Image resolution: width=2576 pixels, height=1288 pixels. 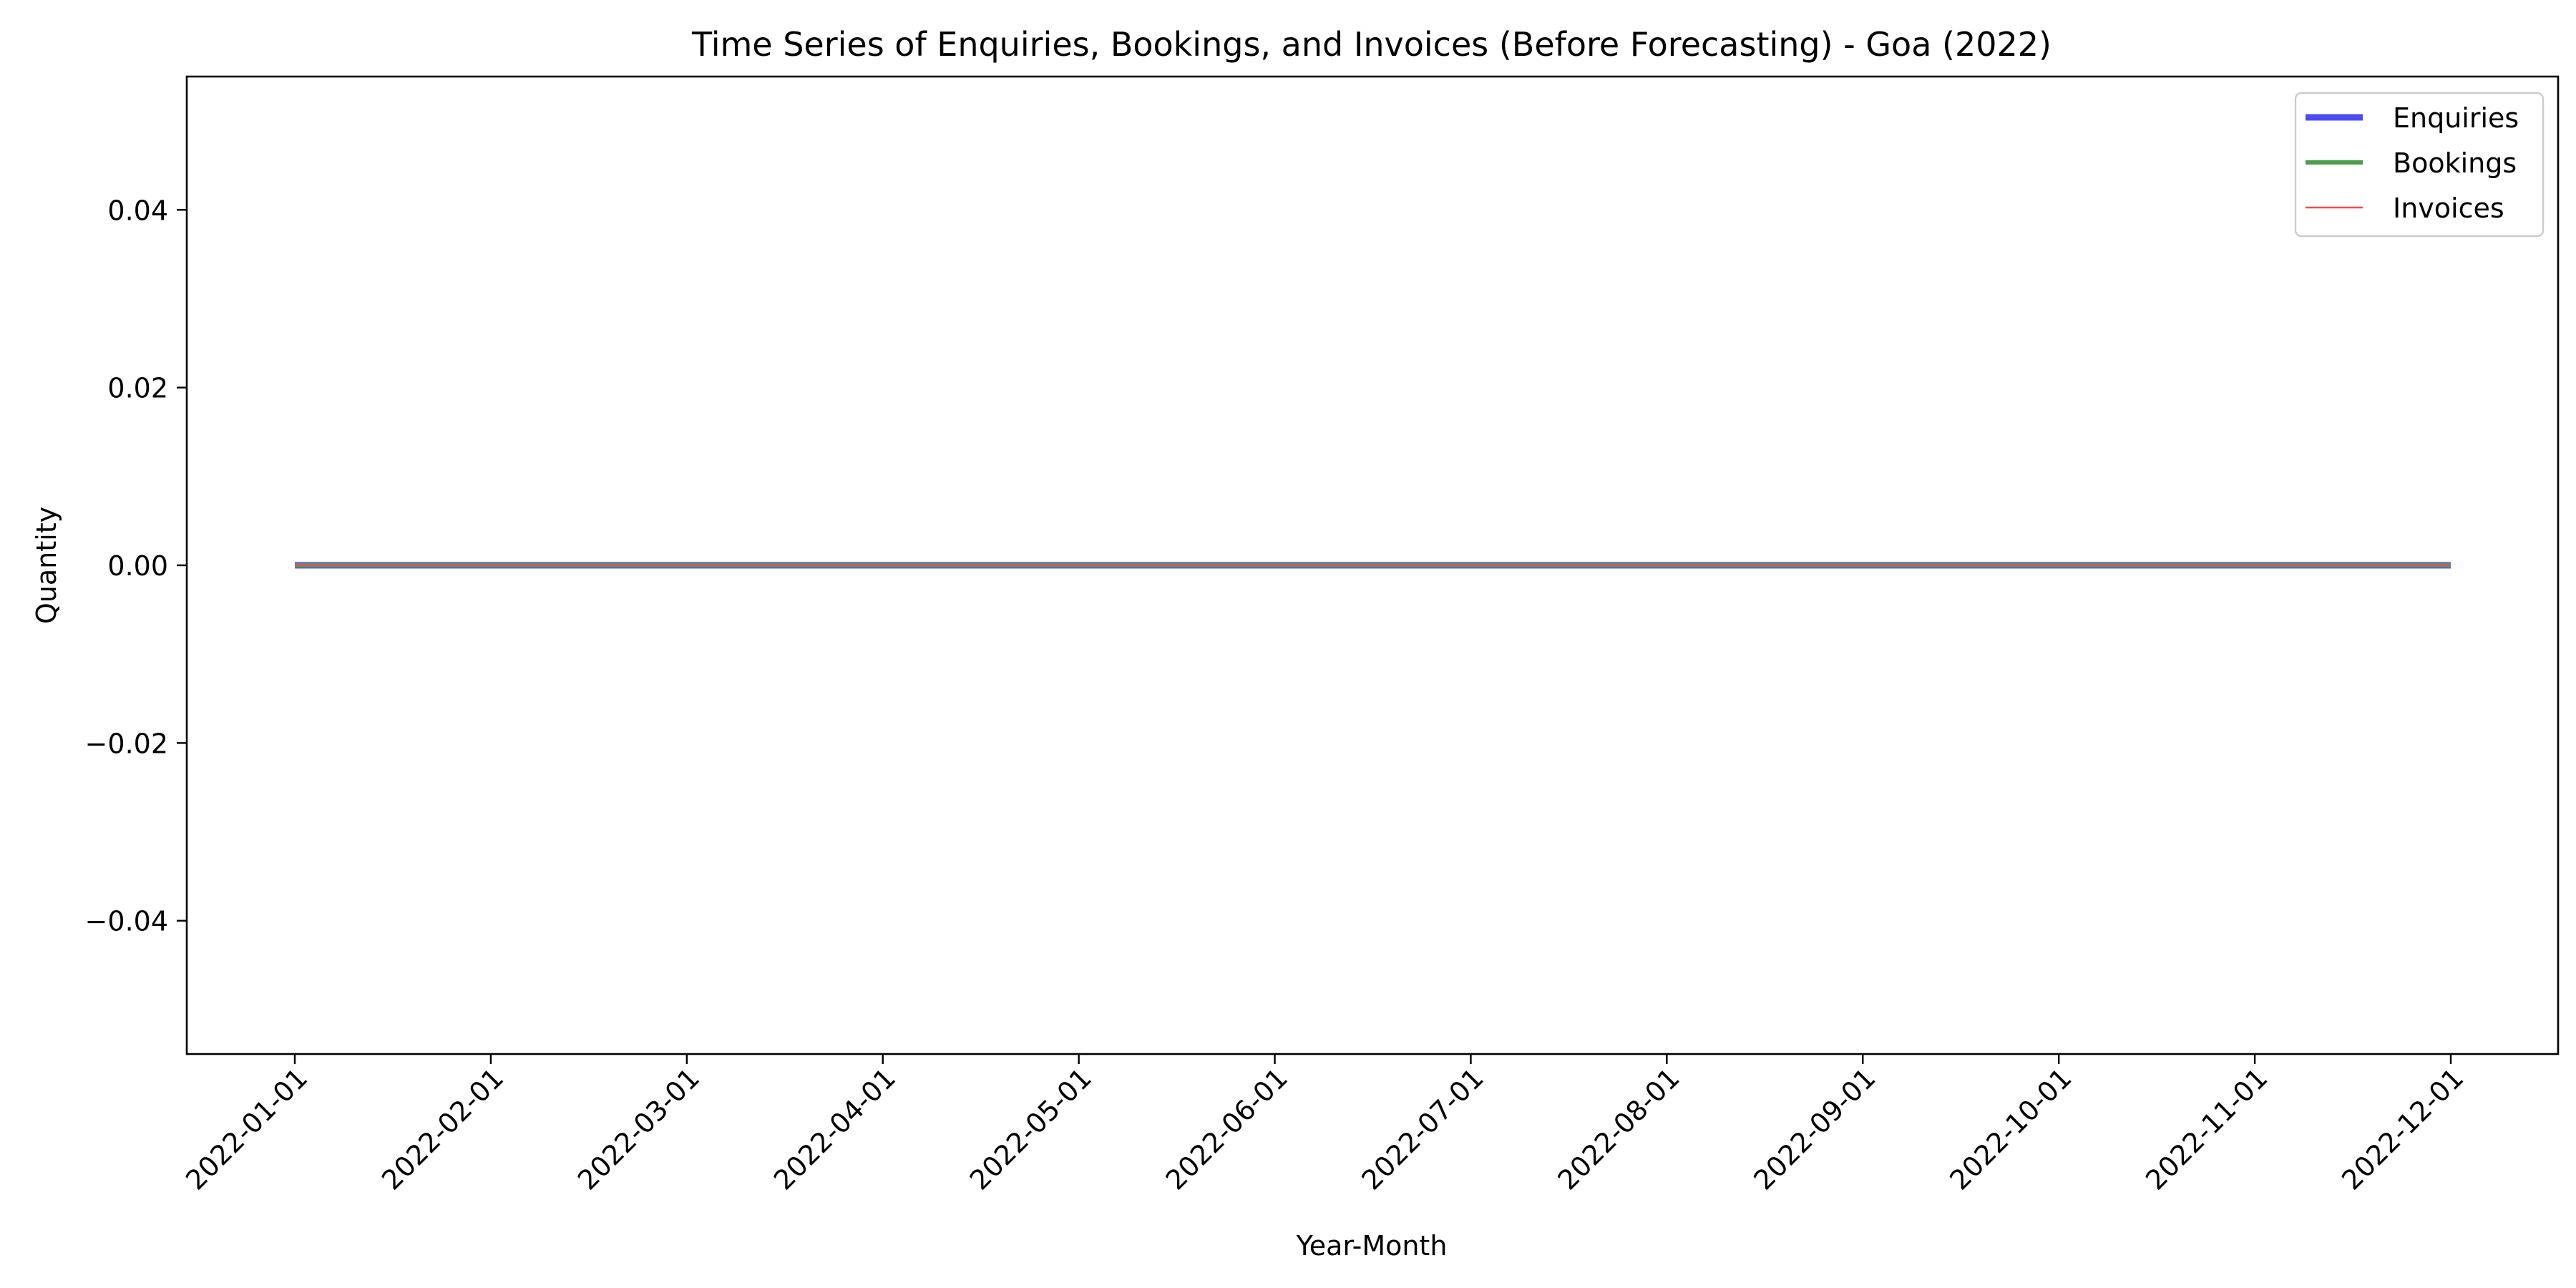 What do you see at coordinates (1372, 1246) in the screenshot?
I see `x-axis-label: Year-Month` at bounding box center [1372, 1246].